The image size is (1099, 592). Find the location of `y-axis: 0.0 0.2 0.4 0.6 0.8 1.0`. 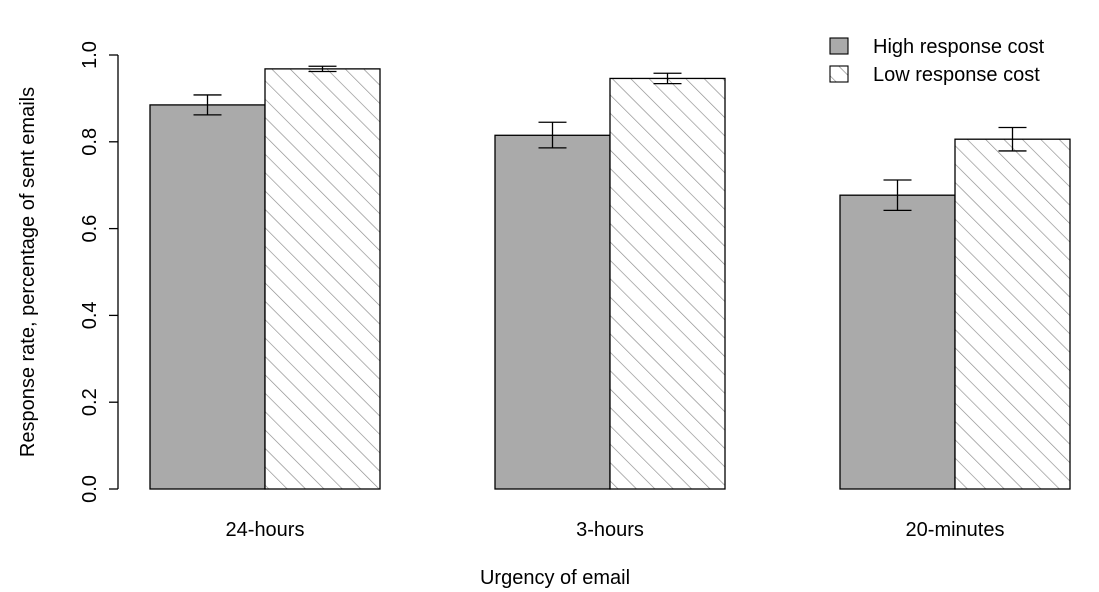

y-axis: 0.0 0.2 0.4 0.6 0.8 1.0 is located at coordinates (99, 272).